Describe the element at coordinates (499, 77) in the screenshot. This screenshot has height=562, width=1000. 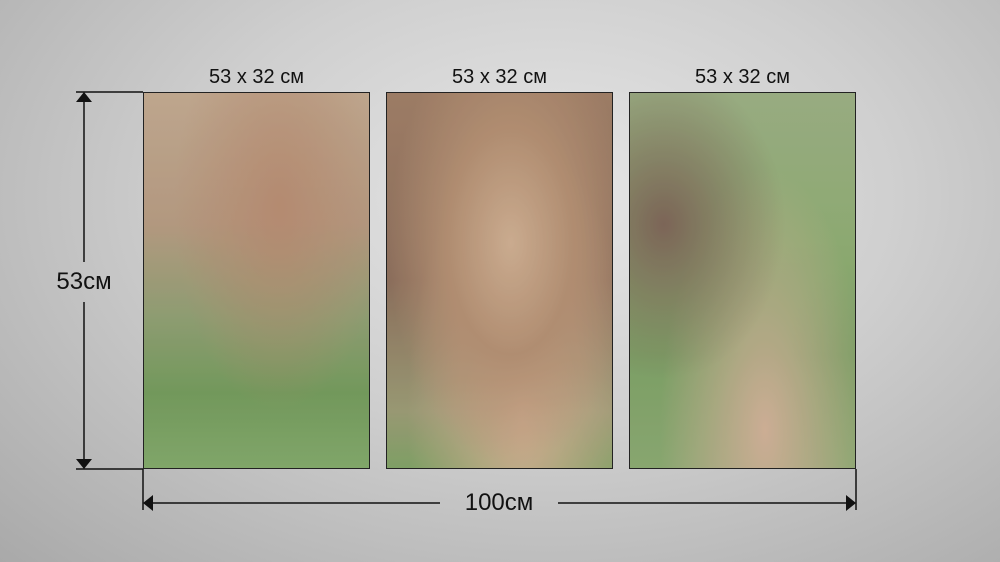
I see `panel-middle-size-label: 53 x 32 см` at that location.